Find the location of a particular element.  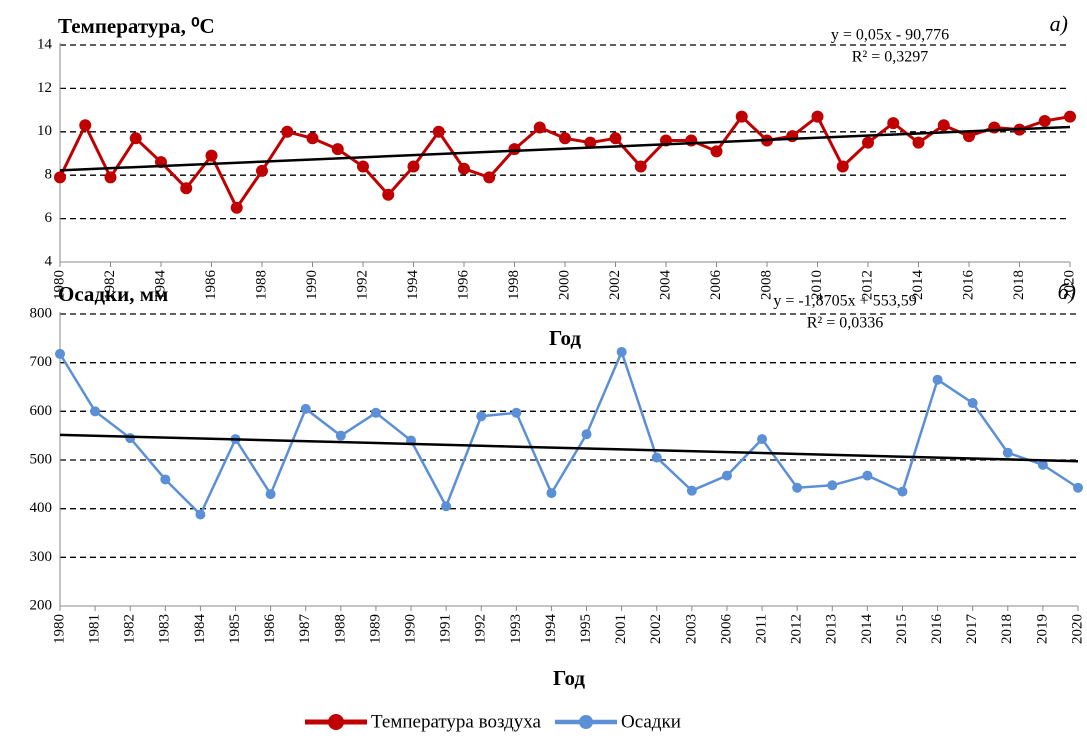

x-tick-label: 1981 is located at coordinates (95, 629).